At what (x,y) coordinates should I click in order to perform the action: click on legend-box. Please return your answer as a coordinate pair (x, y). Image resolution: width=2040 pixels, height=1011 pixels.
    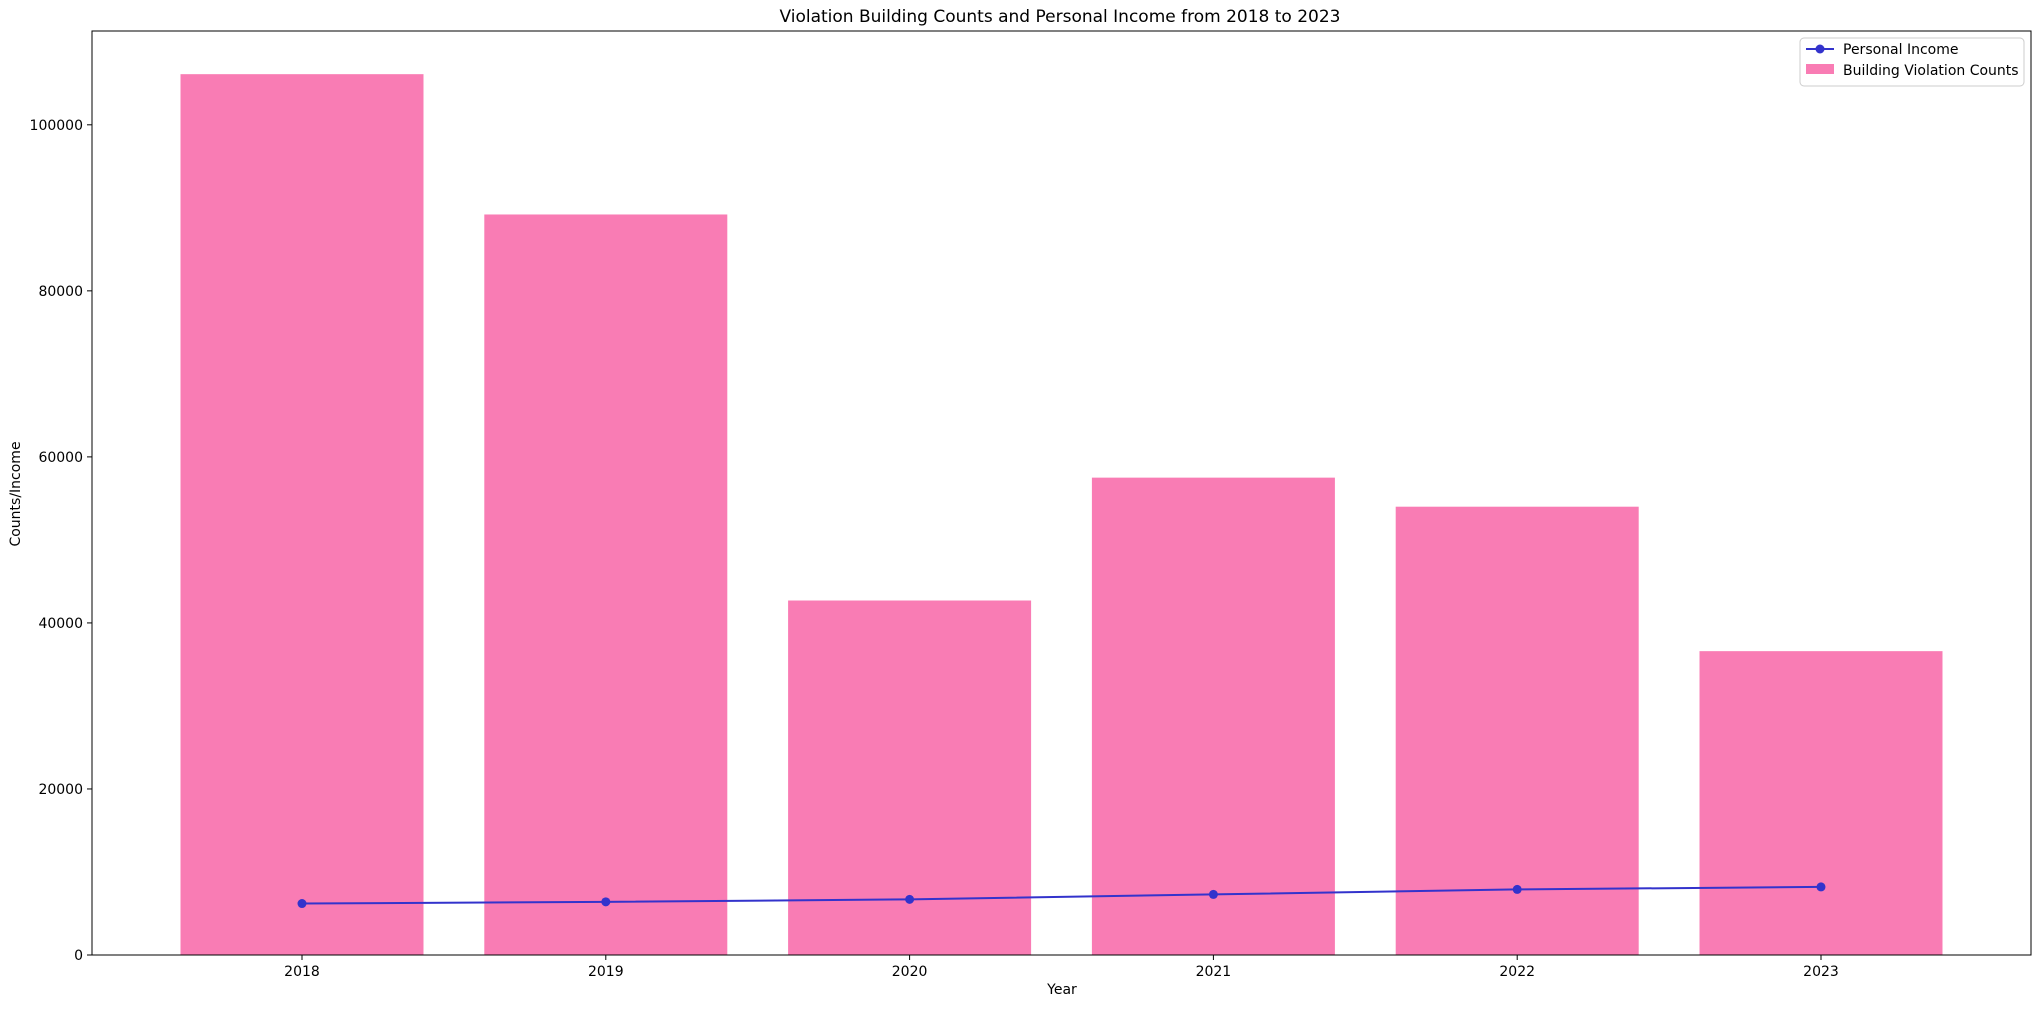
    Looking at the image, I should click on (1912, 62).